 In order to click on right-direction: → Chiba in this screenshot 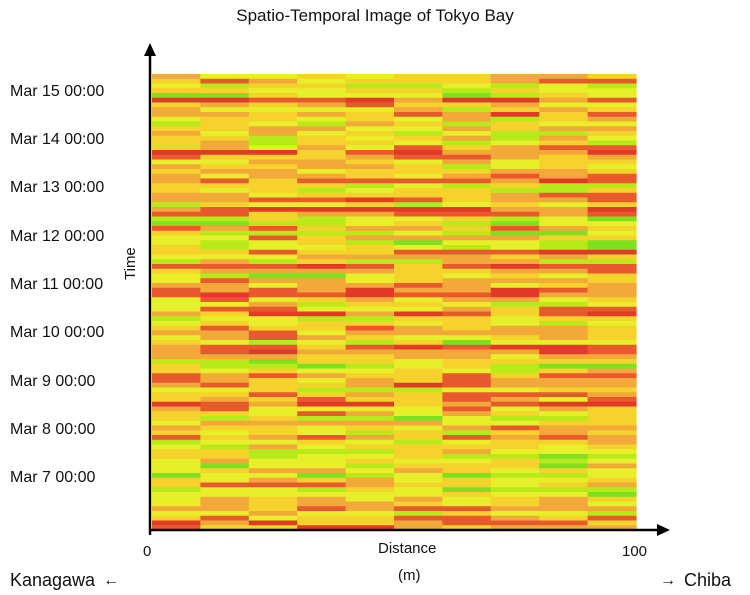, I will do `click(695, 580)`.